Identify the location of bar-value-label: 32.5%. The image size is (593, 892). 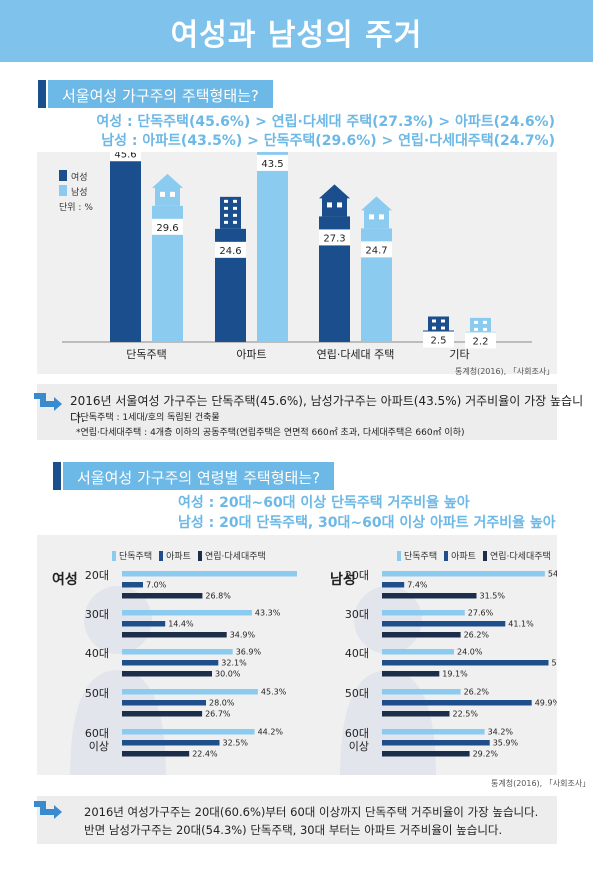
(236, 743).